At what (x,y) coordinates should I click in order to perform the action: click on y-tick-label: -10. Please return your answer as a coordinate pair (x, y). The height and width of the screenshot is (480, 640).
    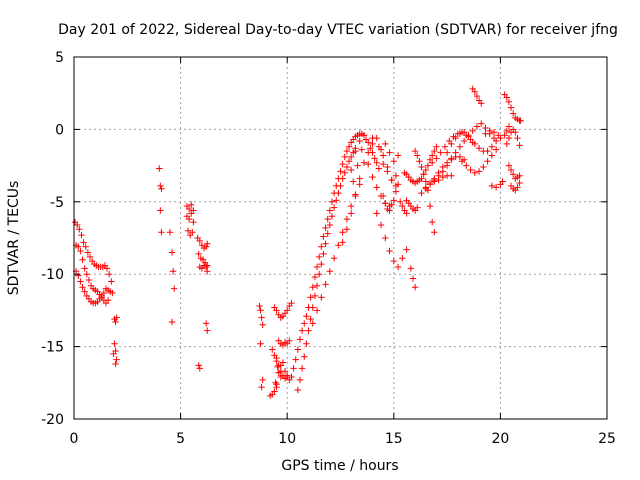
    Looking at the image, I should click on (52, 275).